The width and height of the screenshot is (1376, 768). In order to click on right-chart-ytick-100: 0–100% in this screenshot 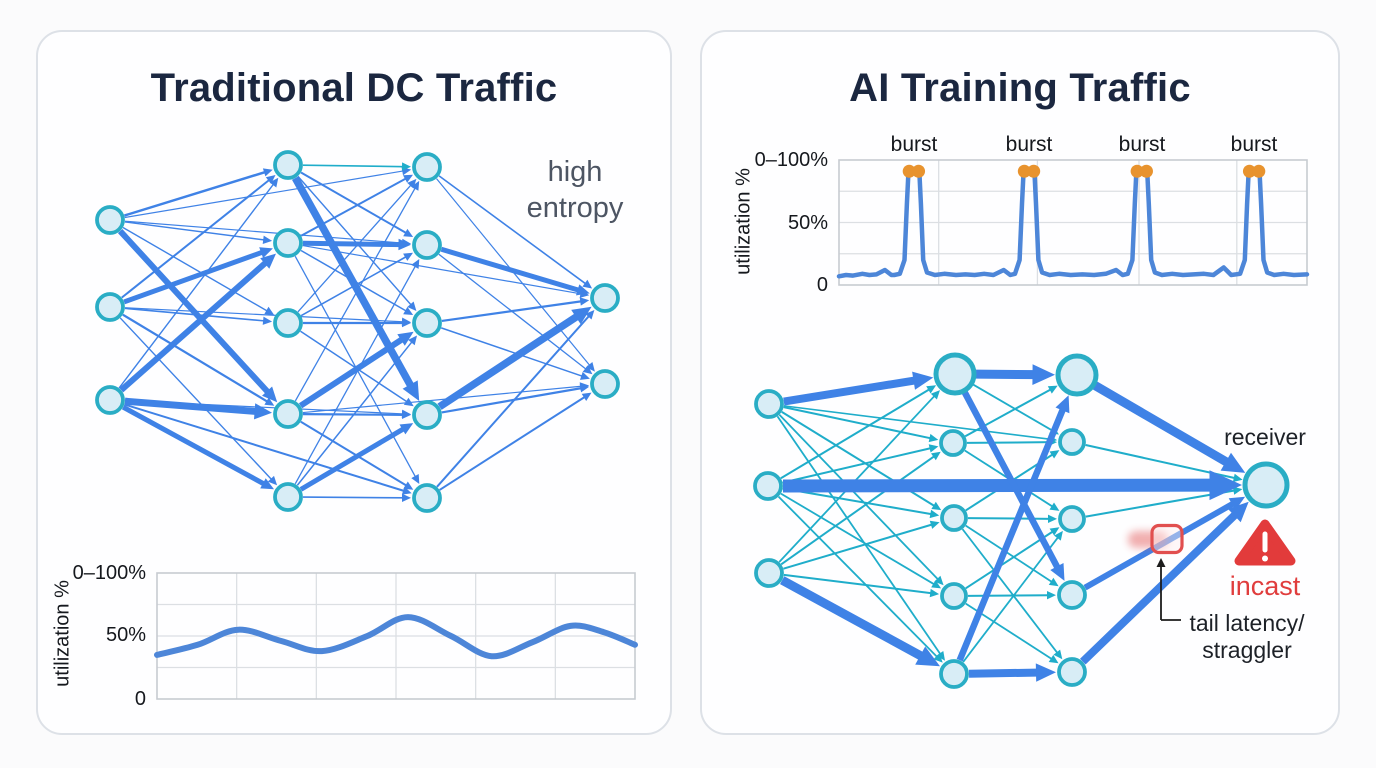, I will do `click(791, 160)`.